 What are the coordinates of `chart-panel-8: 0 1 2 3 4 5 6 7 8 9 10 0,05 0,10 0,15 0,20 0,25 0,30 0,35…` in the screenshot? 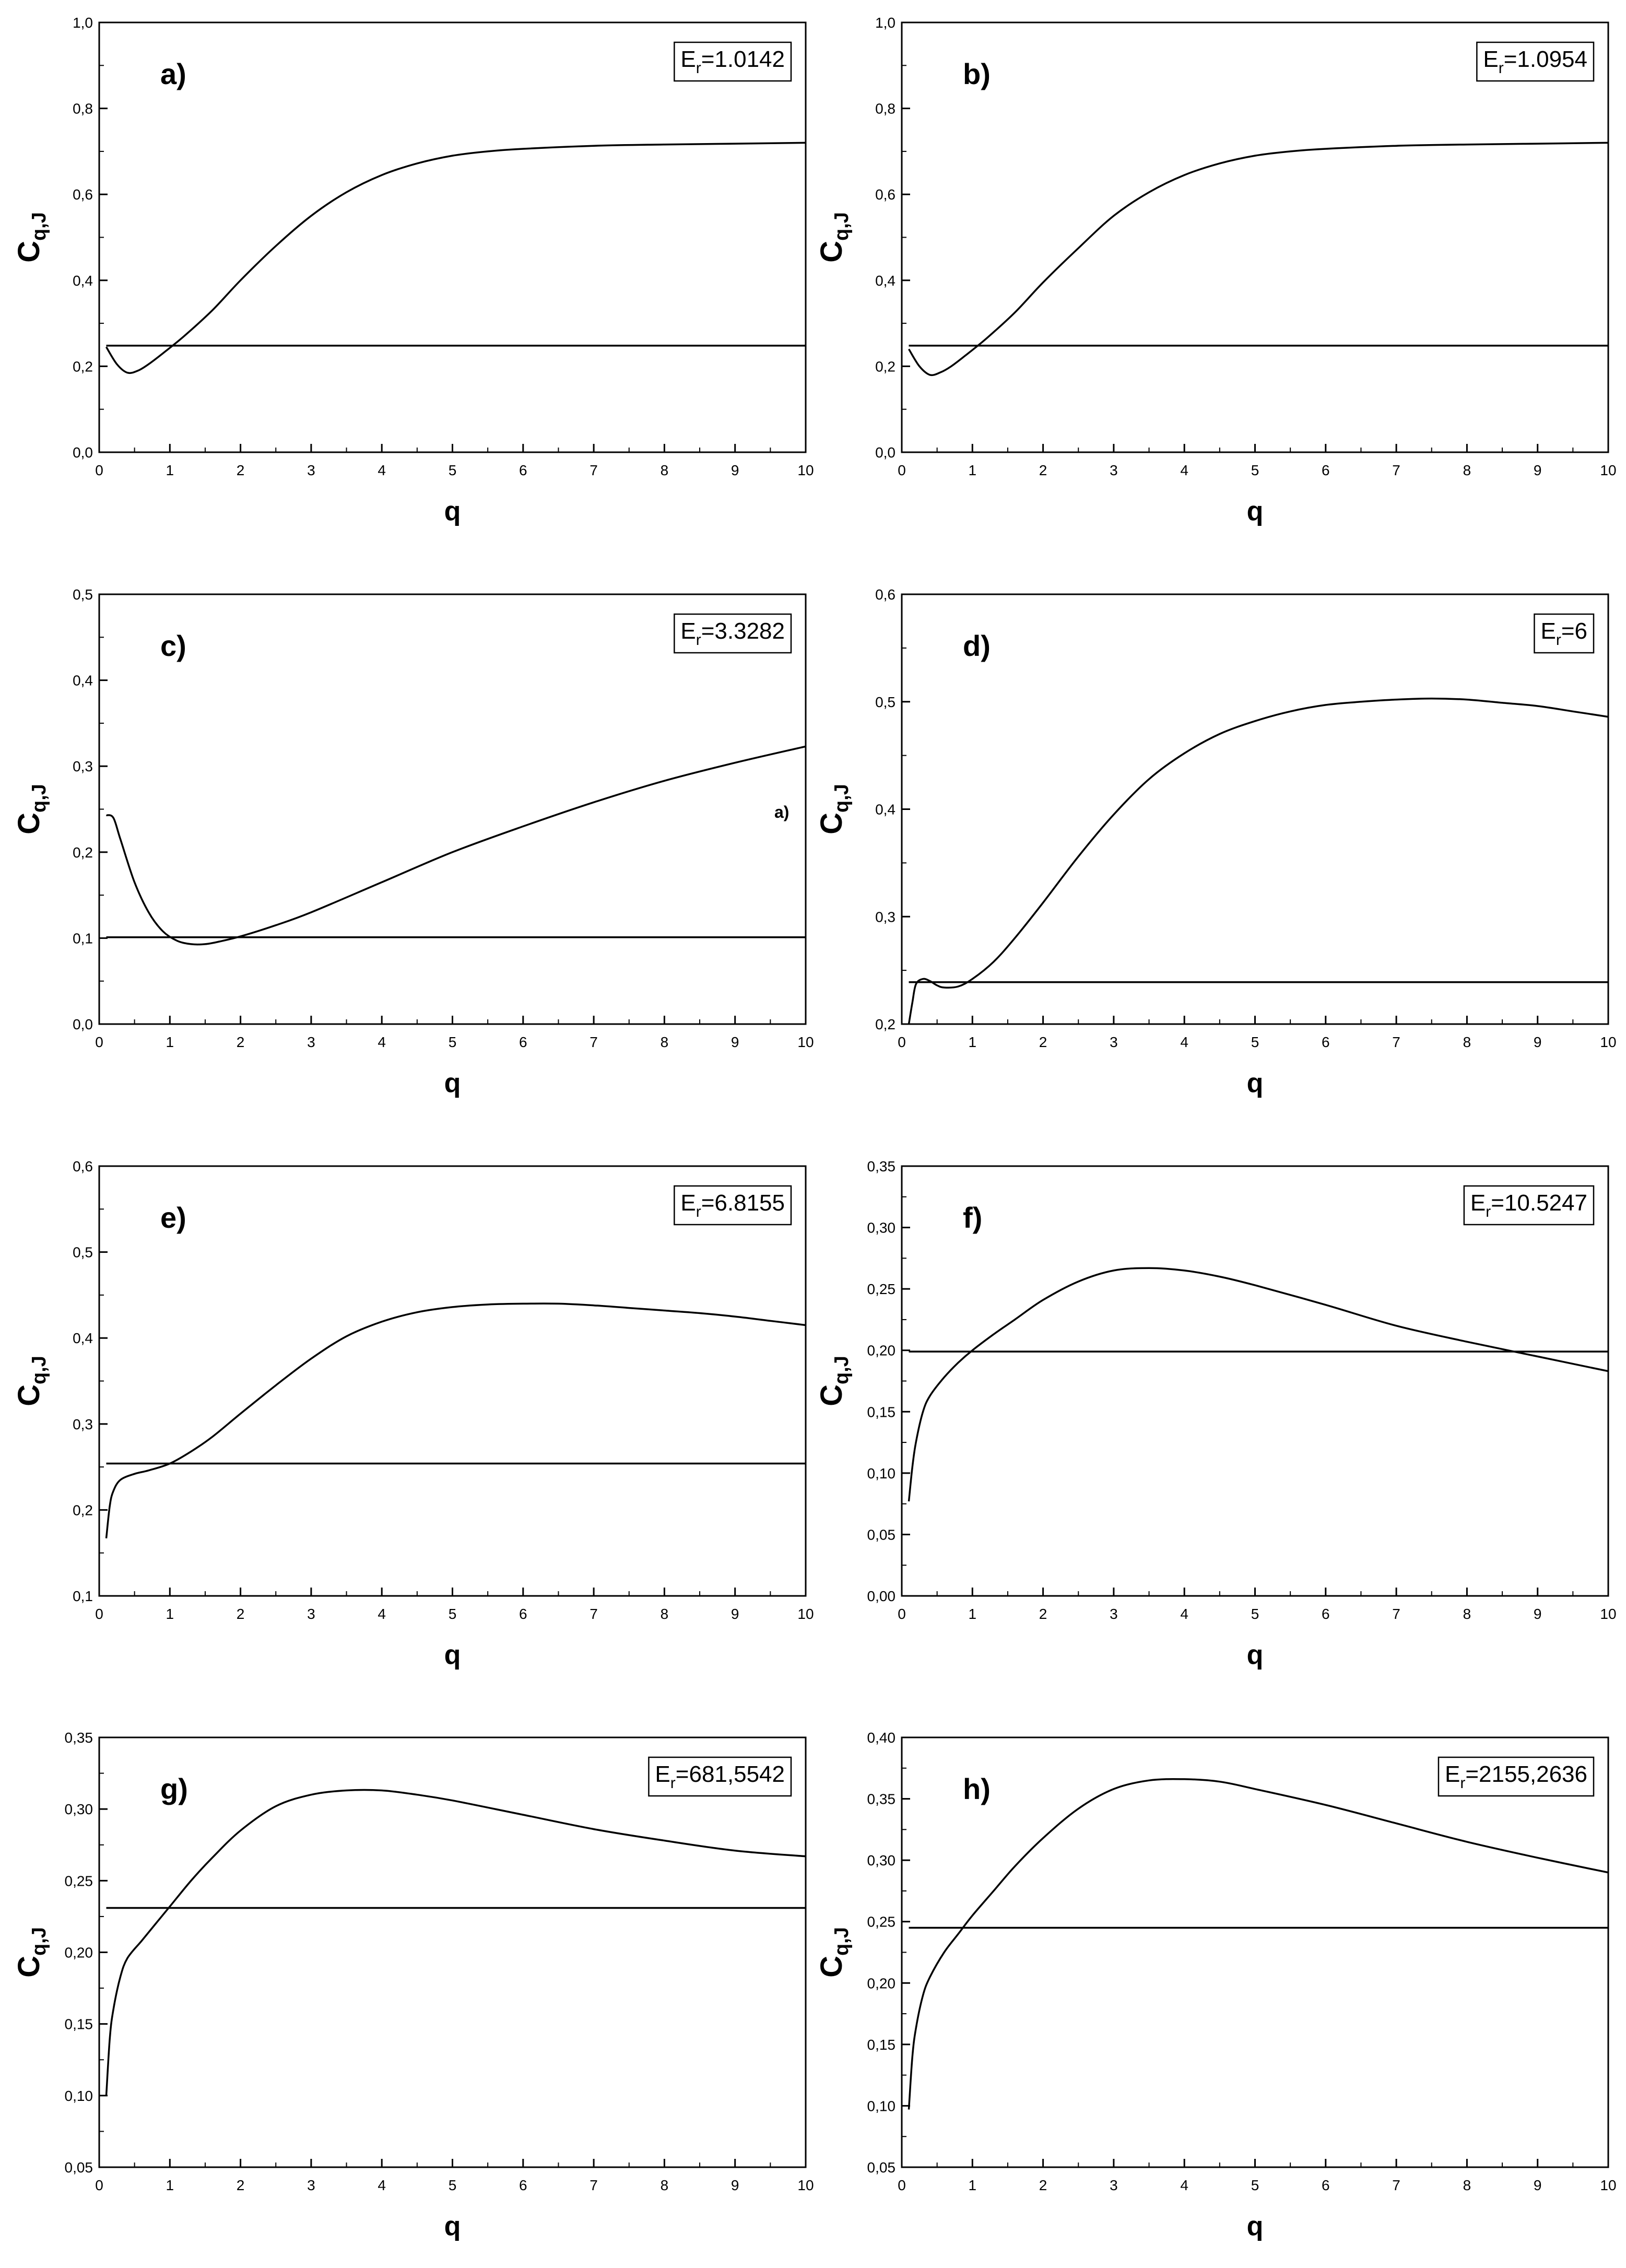 It's located at (1216, 1985).